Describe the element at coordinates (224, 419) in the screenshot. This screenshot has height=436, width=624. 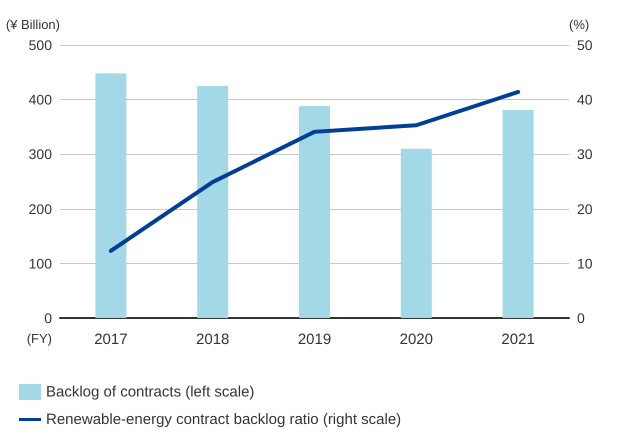
I see `legend-label: Renewable-energy contract backlog ratio (right scale)` at that location.